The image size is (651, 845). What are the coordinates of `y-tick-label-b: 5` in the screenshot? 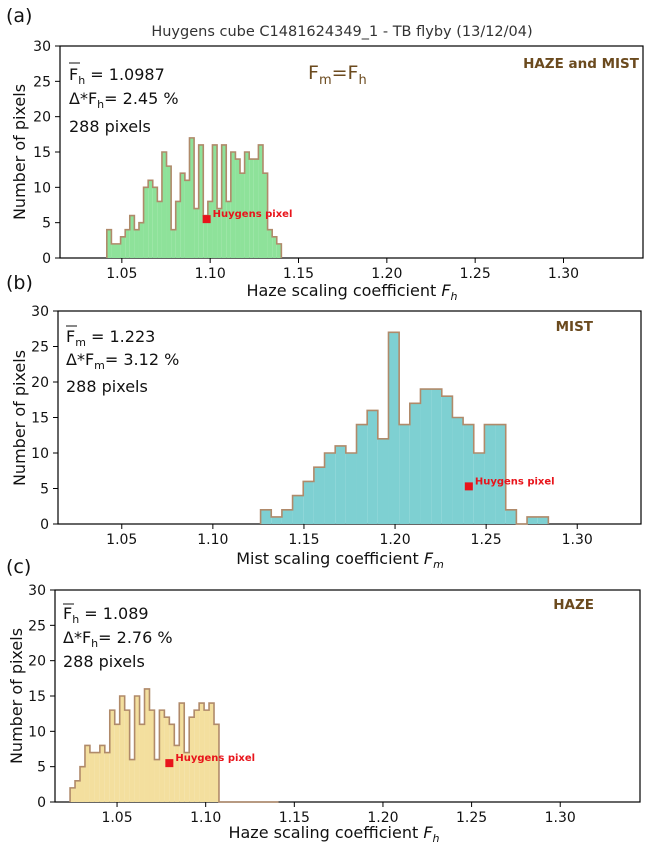 It's located at (44, 490).